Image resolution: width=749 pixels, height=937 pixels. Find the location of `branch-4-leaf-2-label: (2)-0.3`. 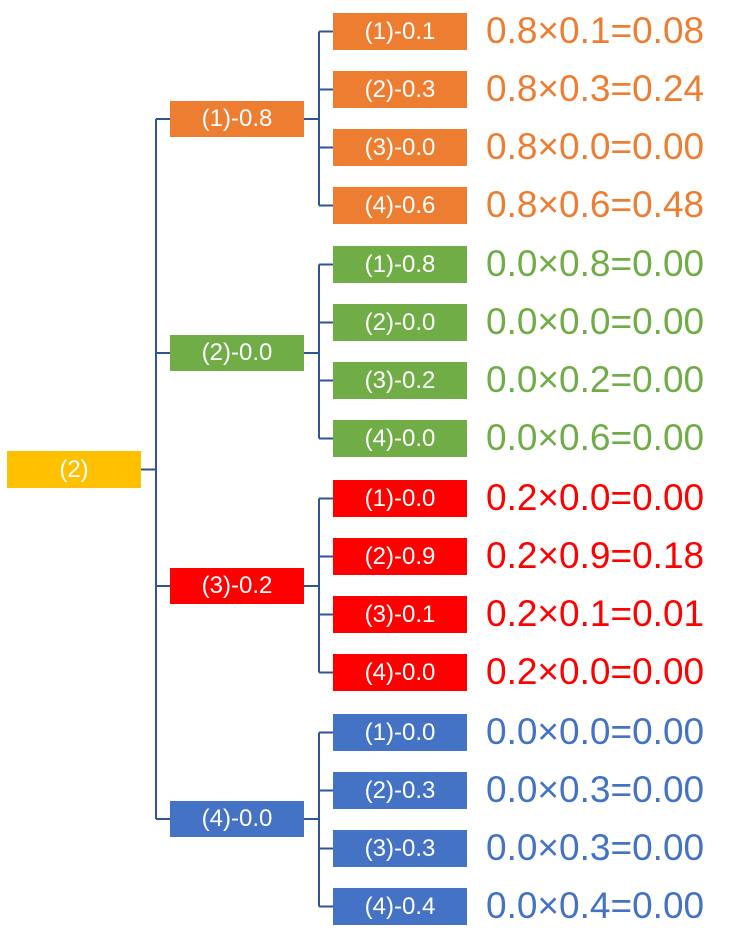

branch-4-leaf-2-label: (2)-0.3 is located at coordinates (400, 790).